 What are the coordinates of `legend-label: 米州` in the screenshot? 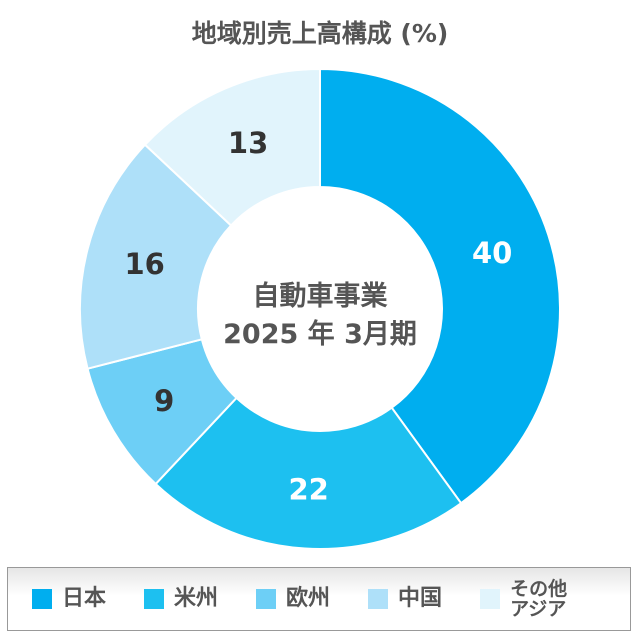 It's located at (196, 598).